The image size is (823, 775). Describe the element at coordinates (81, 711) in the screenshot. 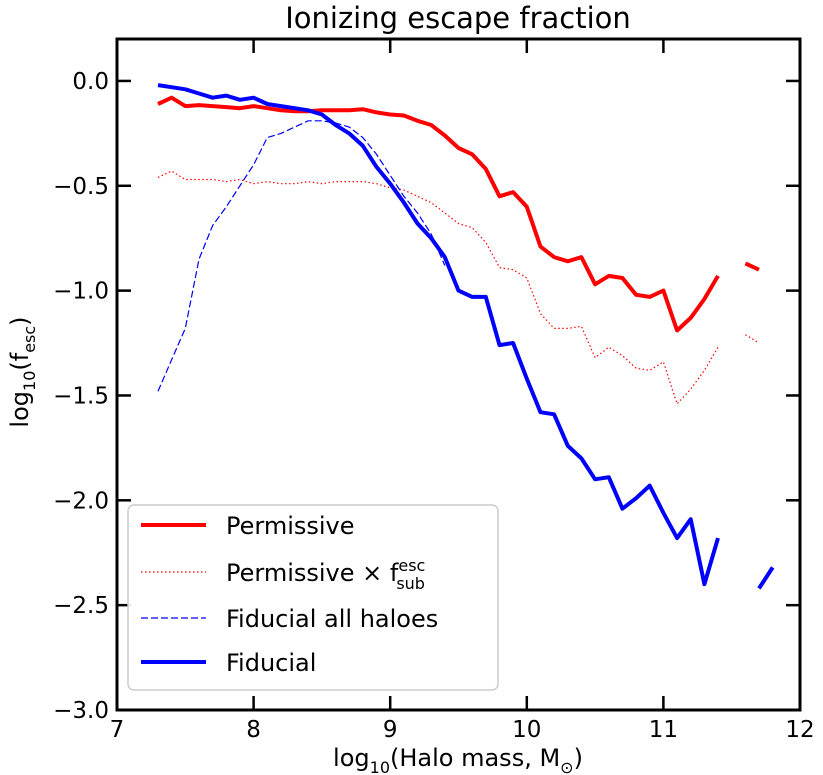

I see `y-tick-label: −3.0` at that location.